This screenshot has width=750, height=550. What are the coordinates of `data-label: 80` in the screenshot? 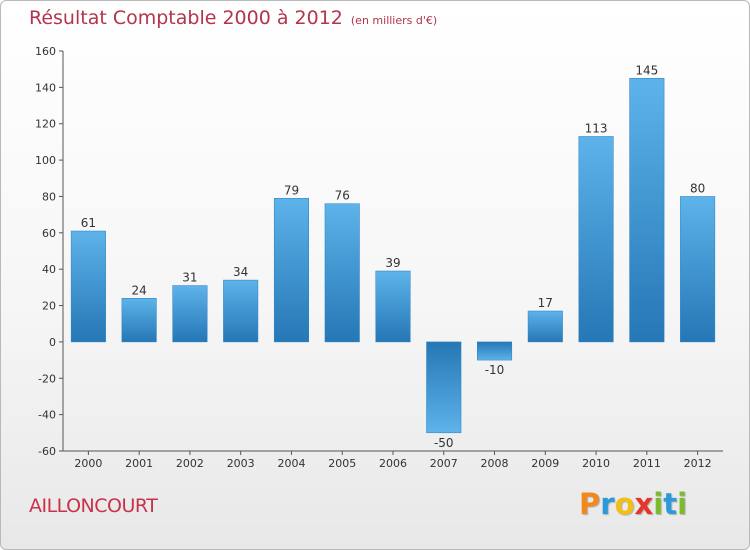 It's located at (697, 188).